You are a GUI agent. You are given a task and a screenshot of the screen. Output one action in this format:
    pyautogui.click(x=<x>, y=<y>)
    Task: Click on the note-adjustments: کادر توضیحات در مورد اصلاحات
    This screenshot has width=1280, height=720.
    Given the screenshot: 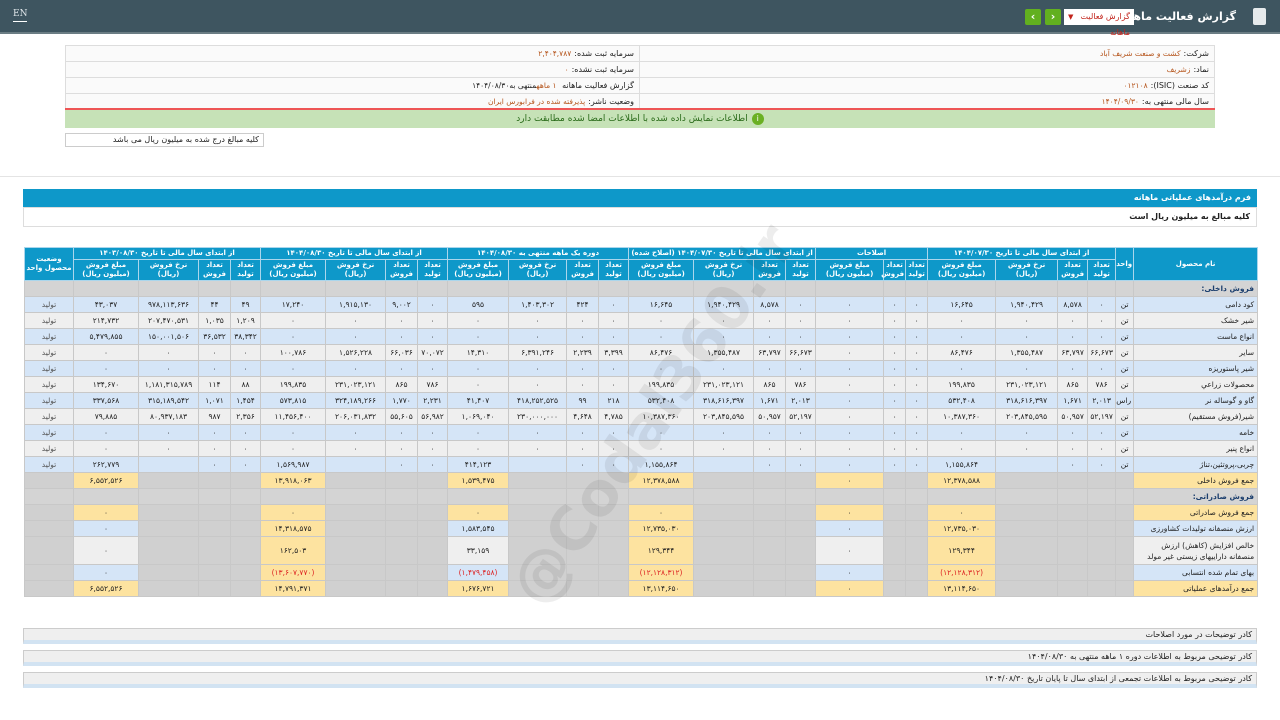 What is the action you would take?
    pyautogui.click(x=640, y=636)
    